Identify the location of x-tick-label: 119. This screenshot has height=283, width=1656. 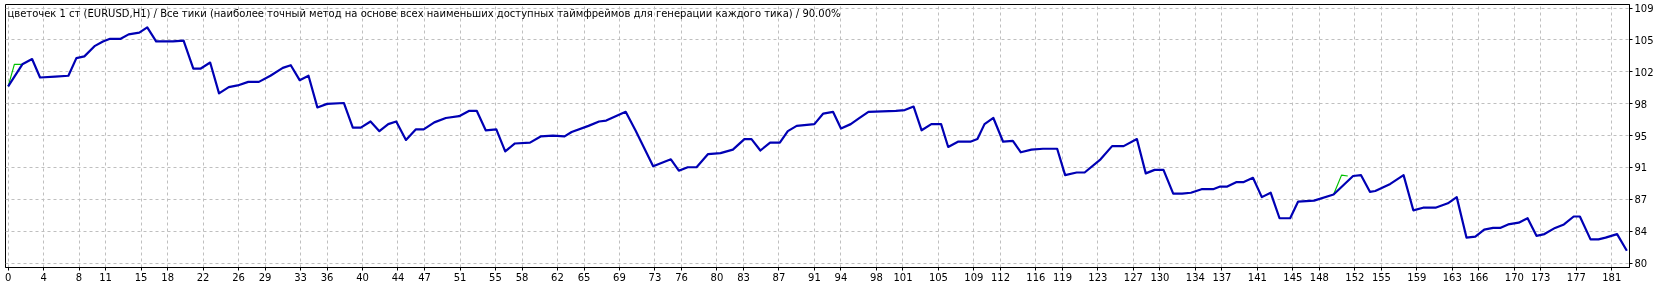
(1062, 277).